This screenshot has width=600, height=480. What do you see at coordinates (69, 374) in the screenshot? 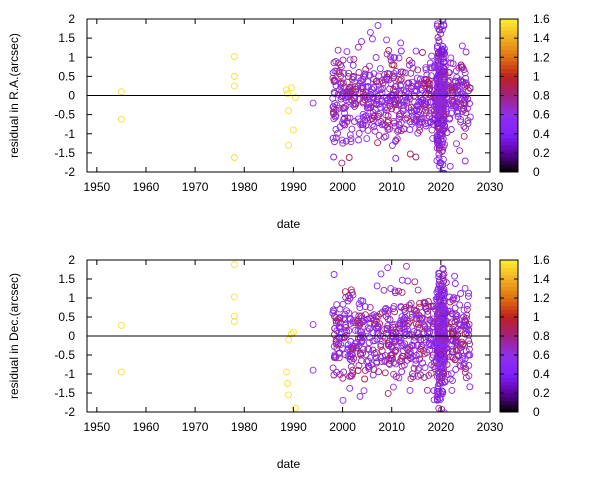
I see `y-tick-label: -1` at bounding box center [69, 374].